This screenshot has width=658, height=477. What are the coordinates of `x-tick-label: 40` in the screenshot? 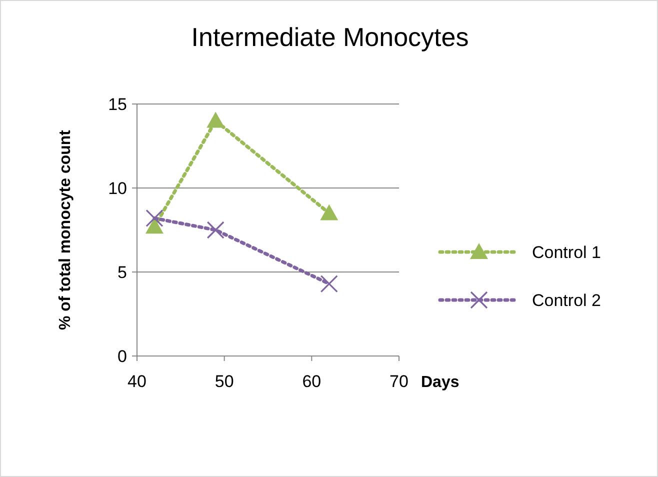 It's located at (137, 381).